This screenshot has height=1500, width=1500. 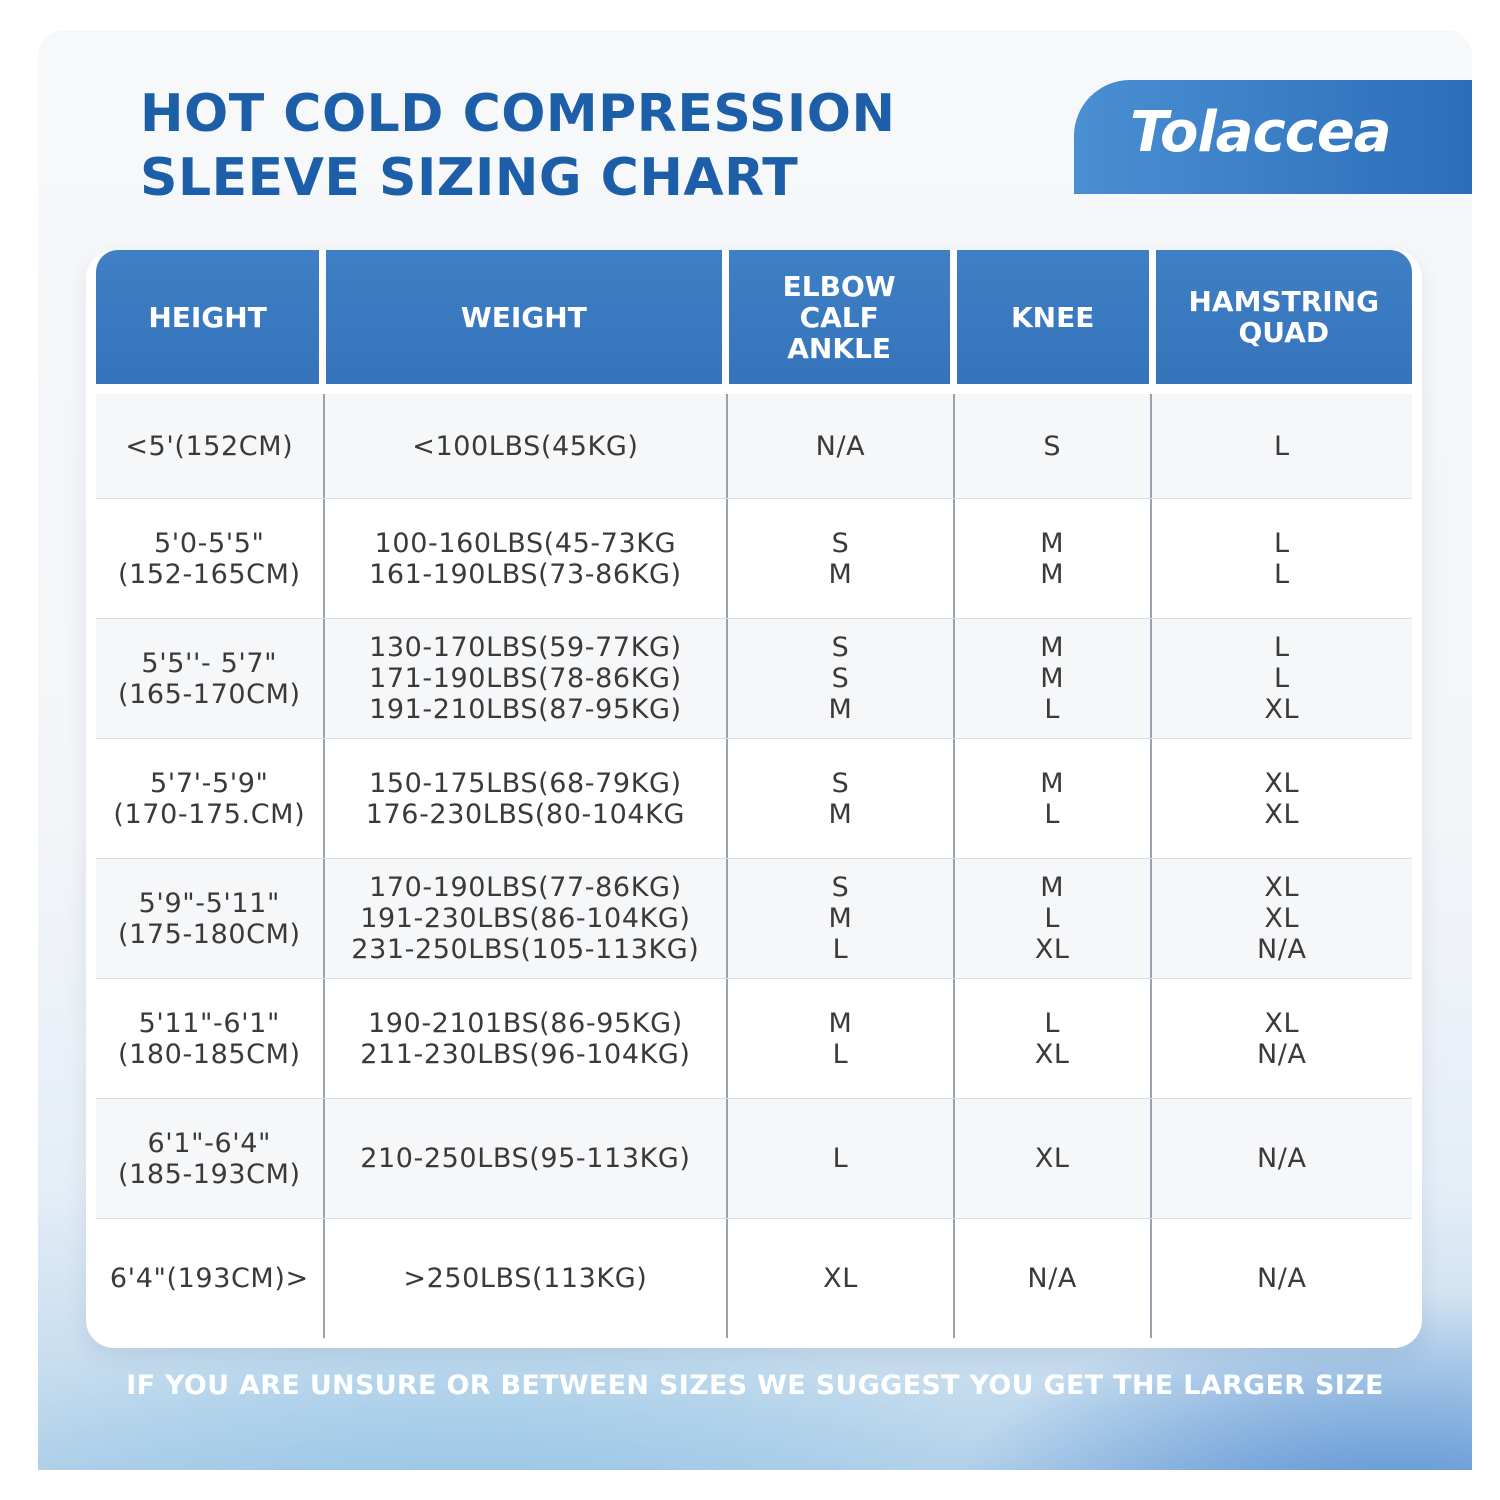 I want to click on hamstring-quad-cell: L L XL, so click(x=1280, y=678).